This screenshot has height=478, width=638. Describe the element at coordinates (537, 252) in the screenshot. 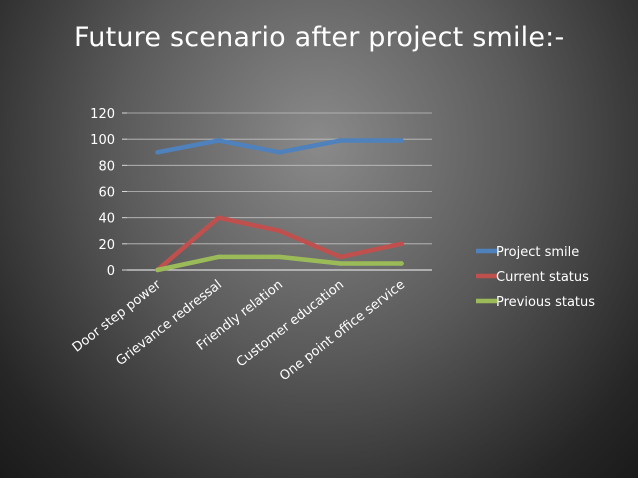

I see `legend-label: Project smile` at that location.